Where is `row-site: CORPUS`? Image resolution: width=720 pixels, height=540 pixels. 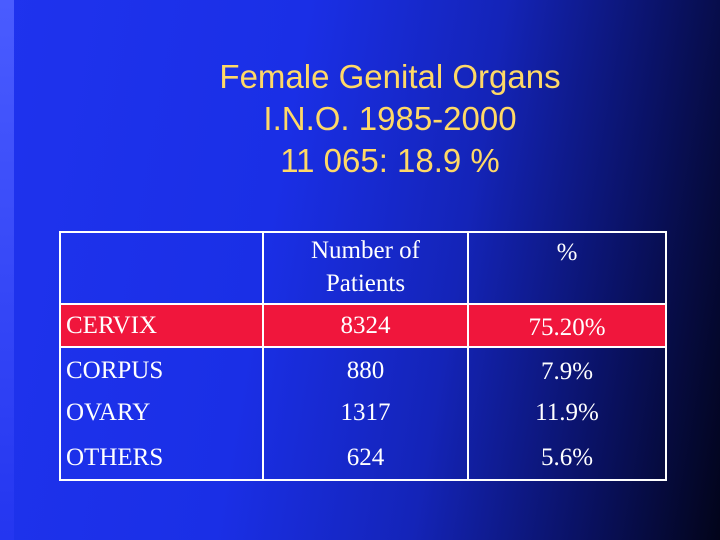 row-site: CORPUS is located at coordinates (115, 370).